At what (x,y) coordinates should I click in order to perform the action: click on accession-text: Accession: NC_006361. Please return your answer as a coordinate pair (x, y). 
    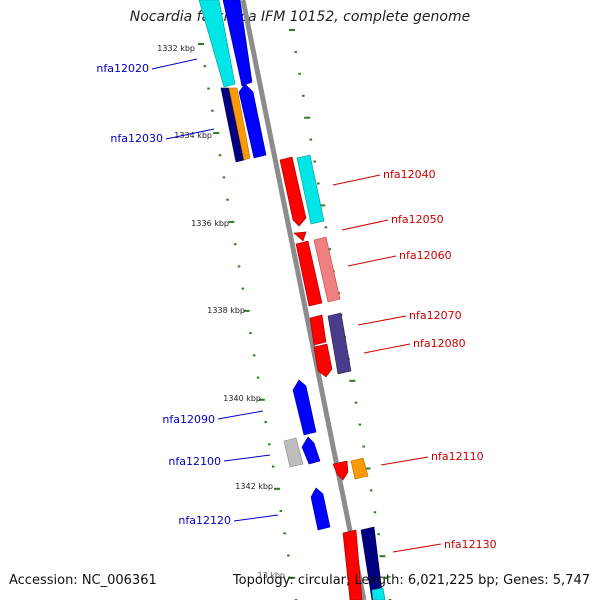
    Looking at the image, I should click on (83, 580).